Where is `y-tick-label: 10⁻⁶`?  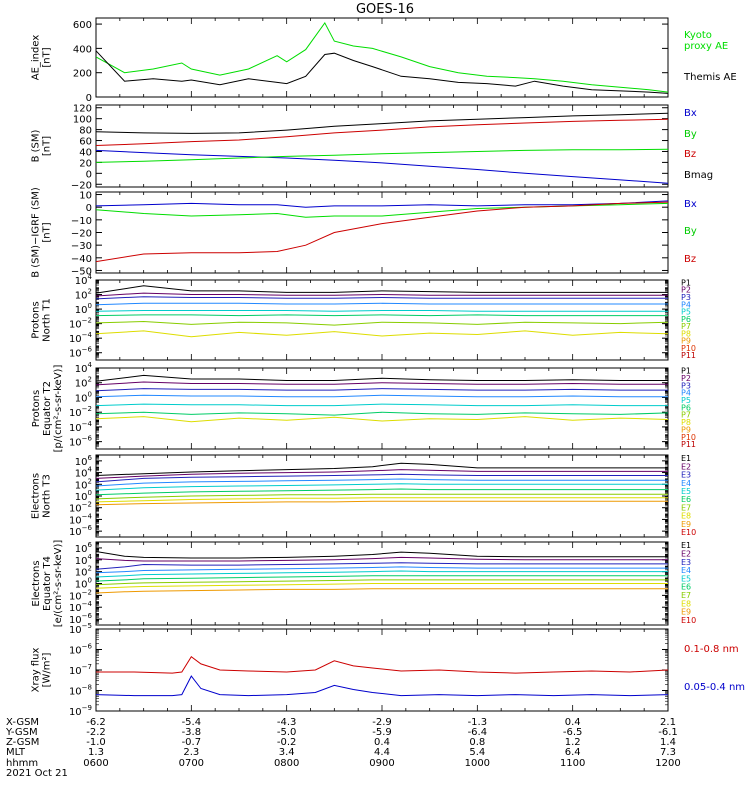
y-tick-label: 10⁻⁶ is located at coordinates (81, 619).